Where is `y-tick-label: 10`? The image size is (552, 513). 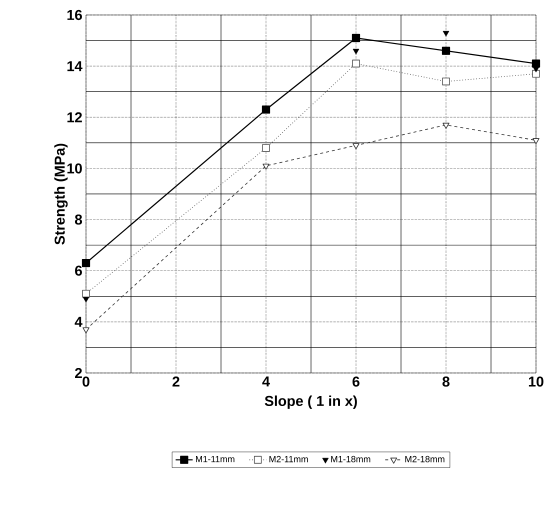 y-tick-label: 10 is located at coordinates (74, 168).